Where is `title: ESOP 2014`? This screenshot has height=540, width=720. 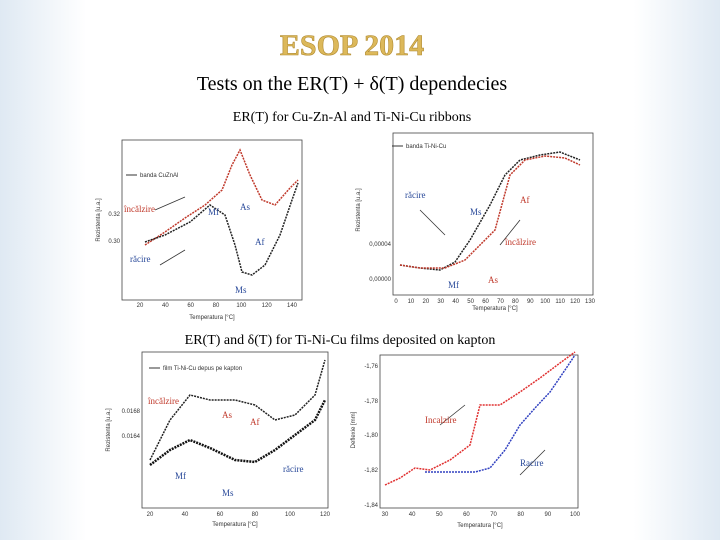
title: ESOP 2014 is located at coordinates (352, 45).